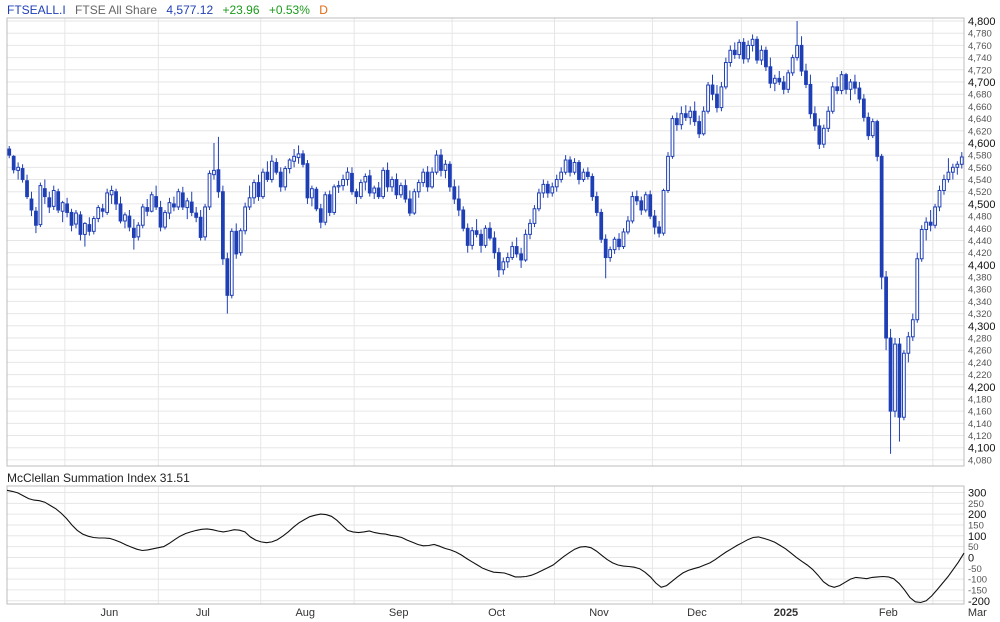 The width and height of the screenshot is (1000, 622). I want to click on last-price: 4,577.12, so click(190, 10).